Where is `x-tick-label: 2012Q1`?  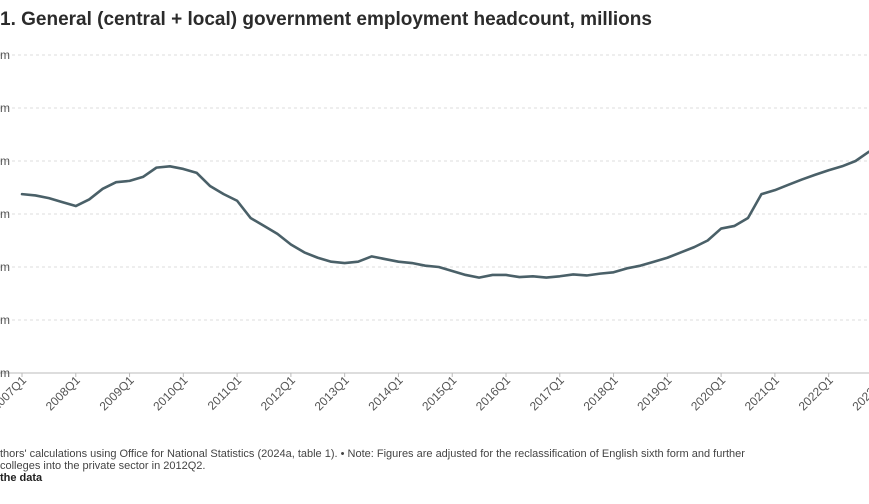 x-tick-label: 2012Q1 is located at coordinates (278, 393).